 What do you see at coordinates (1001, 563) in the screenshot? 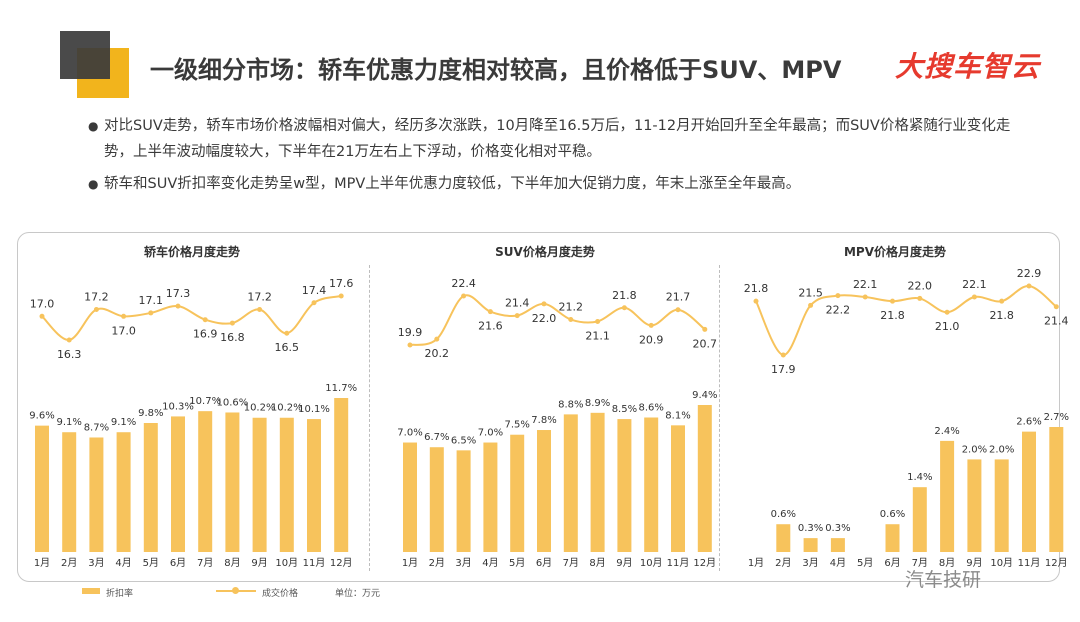
I see `x-tick-label: 10月` at bounding box center [1001, 563].